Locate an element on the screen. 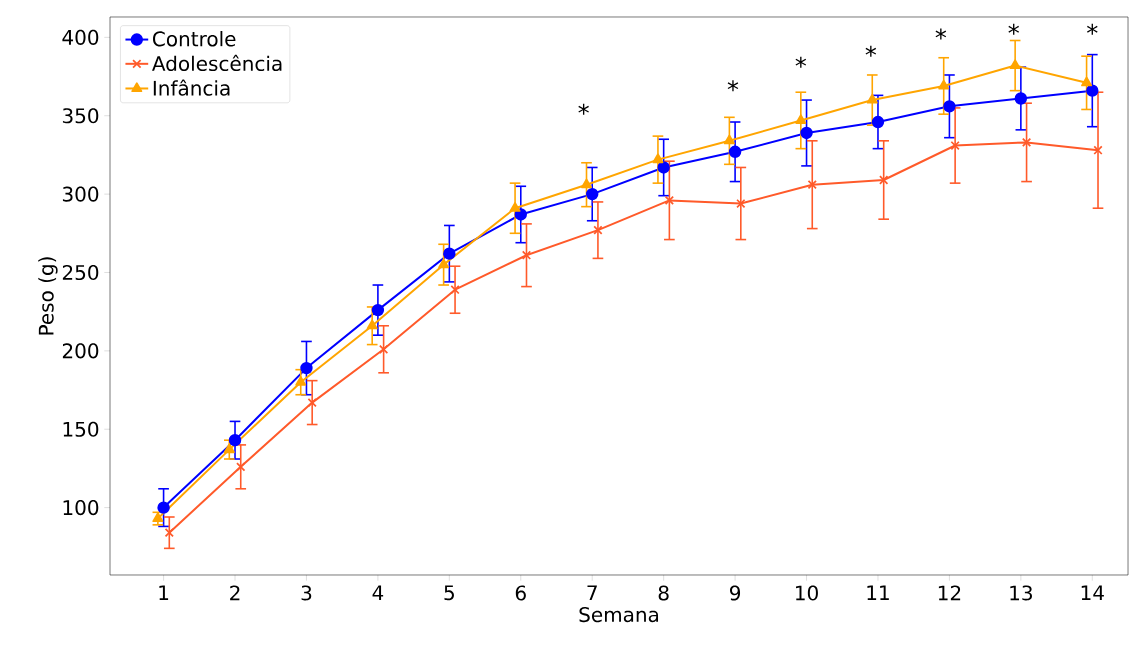  y-tick-label: 150 is located at coordinates (81, 429).